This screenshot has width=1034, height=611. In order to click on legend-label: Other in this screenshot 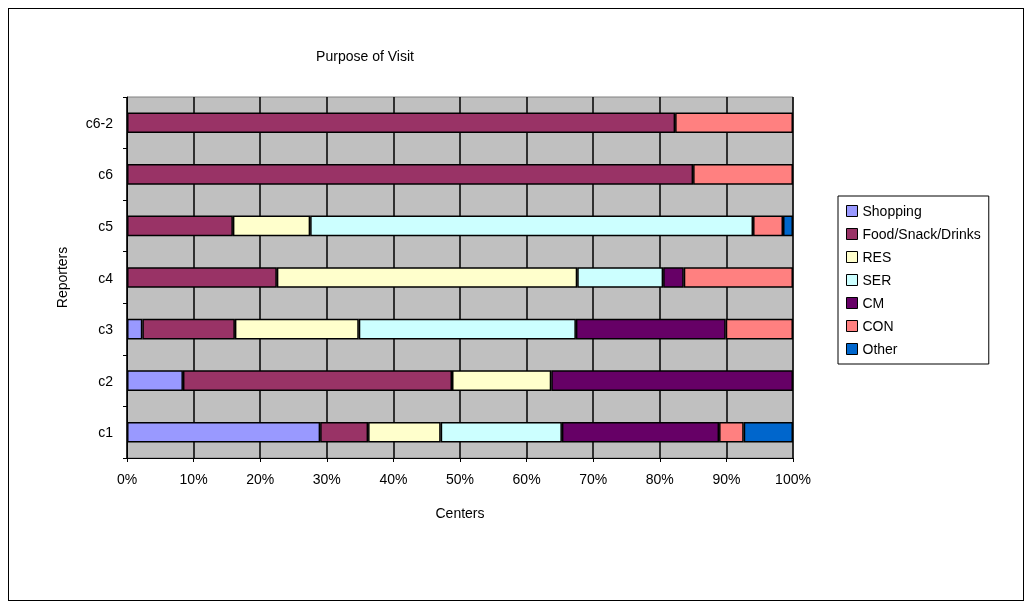, I will do `click(880, 349)`.